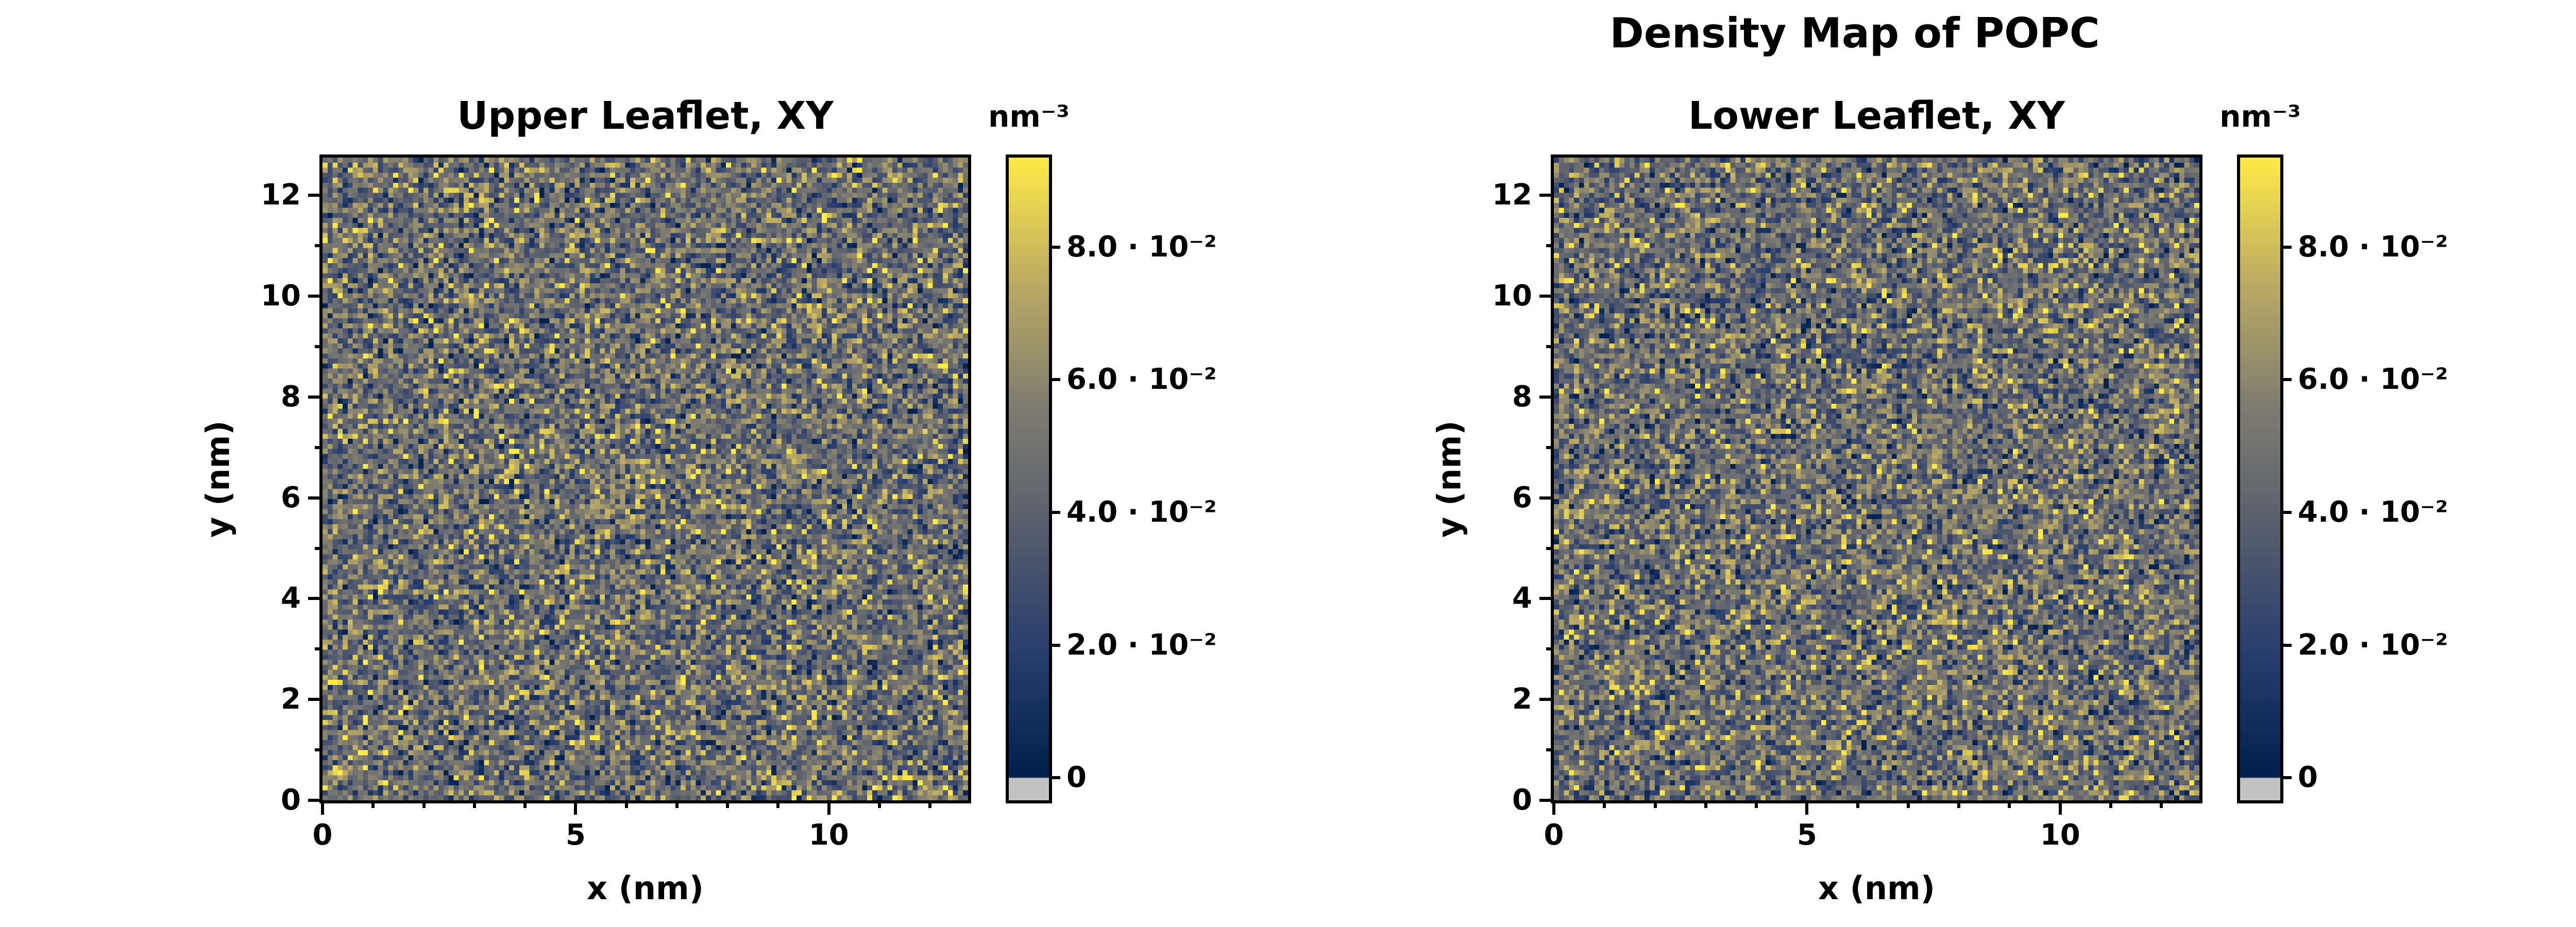 This screenshot has width=2576, height=927. I want to click on lower-leaflet-colorbar-gradient, so click(2260, 479).